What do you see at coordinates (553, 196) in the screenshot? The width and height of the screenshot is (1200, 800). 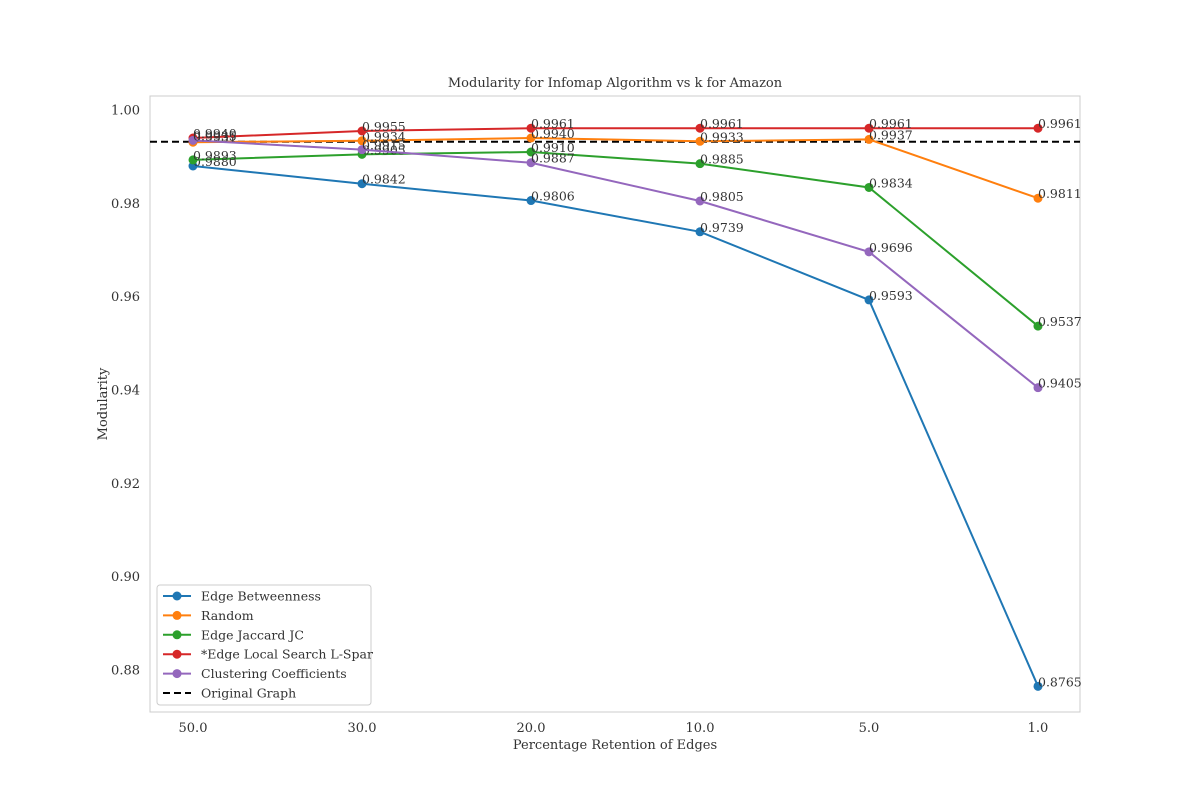 I see `data-label: 0.9806` at bounding box center [553, 196].